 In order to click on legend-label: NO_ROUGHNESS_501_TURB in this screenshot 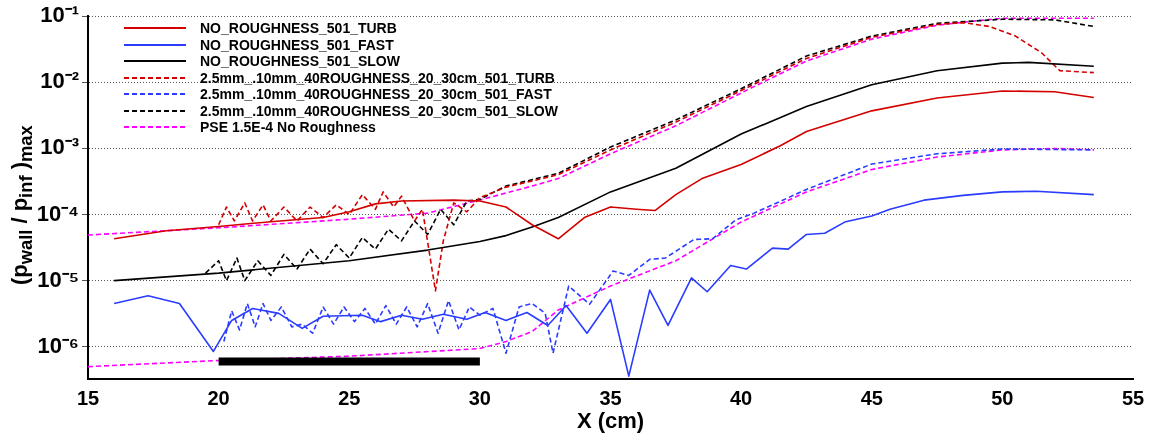, I will do `click(298, 28)`.